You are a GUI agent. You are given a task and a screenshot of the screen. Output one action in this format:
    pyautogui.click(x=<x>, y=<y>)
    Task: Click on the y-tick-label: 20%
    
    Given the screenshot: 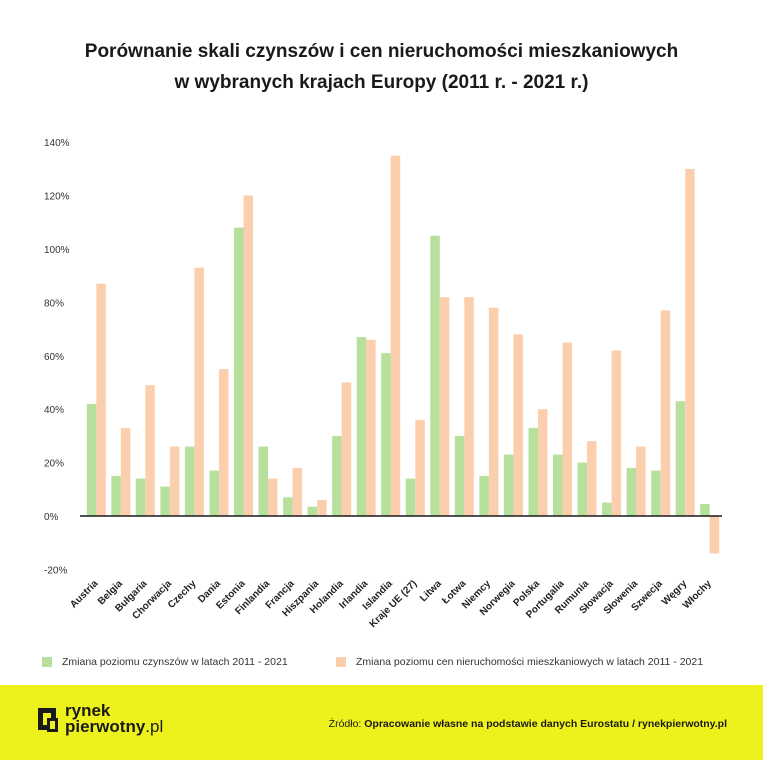 What is the action you would take?
    pyautogui.click(x=54, y=464)
    